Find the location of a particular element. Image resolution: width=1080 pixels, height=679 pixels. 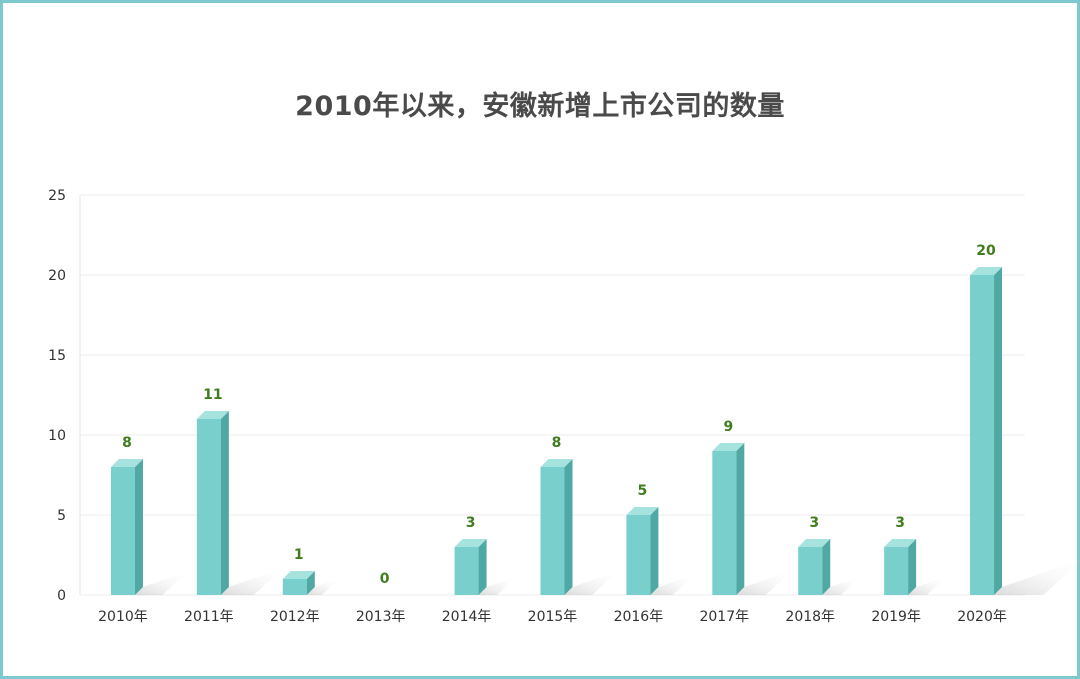

y-tick-label: 0 is located at coordinates (61, 596).